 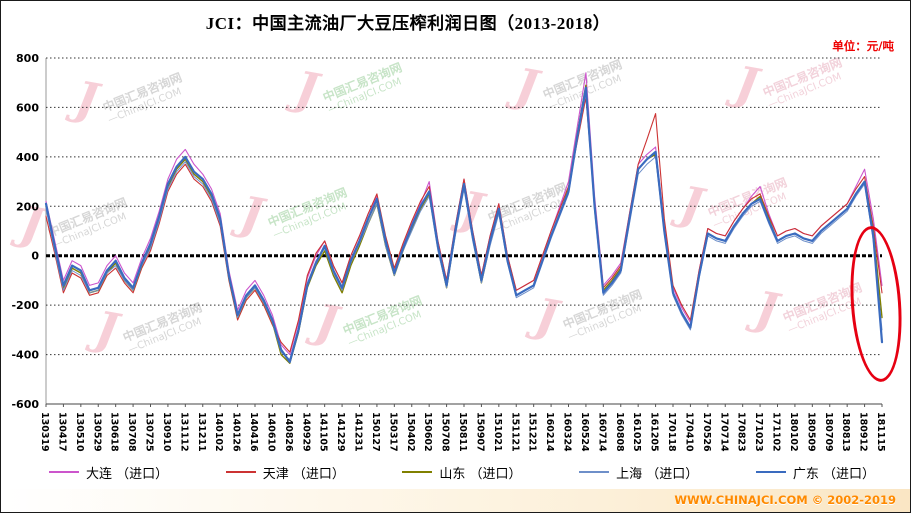 What do you see at coordinates (584, 432) in the screenshot?
I see `x-axis-label: 160524` at bounding box center [584, 432].